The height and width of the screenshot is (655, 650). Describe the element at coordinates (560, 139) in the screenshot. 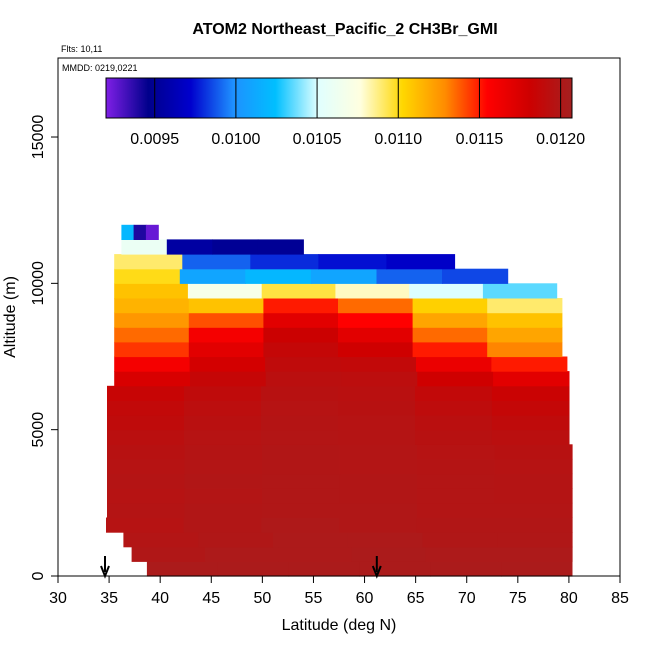

I see `colorbar-tick-label: 0.0120` at that location.